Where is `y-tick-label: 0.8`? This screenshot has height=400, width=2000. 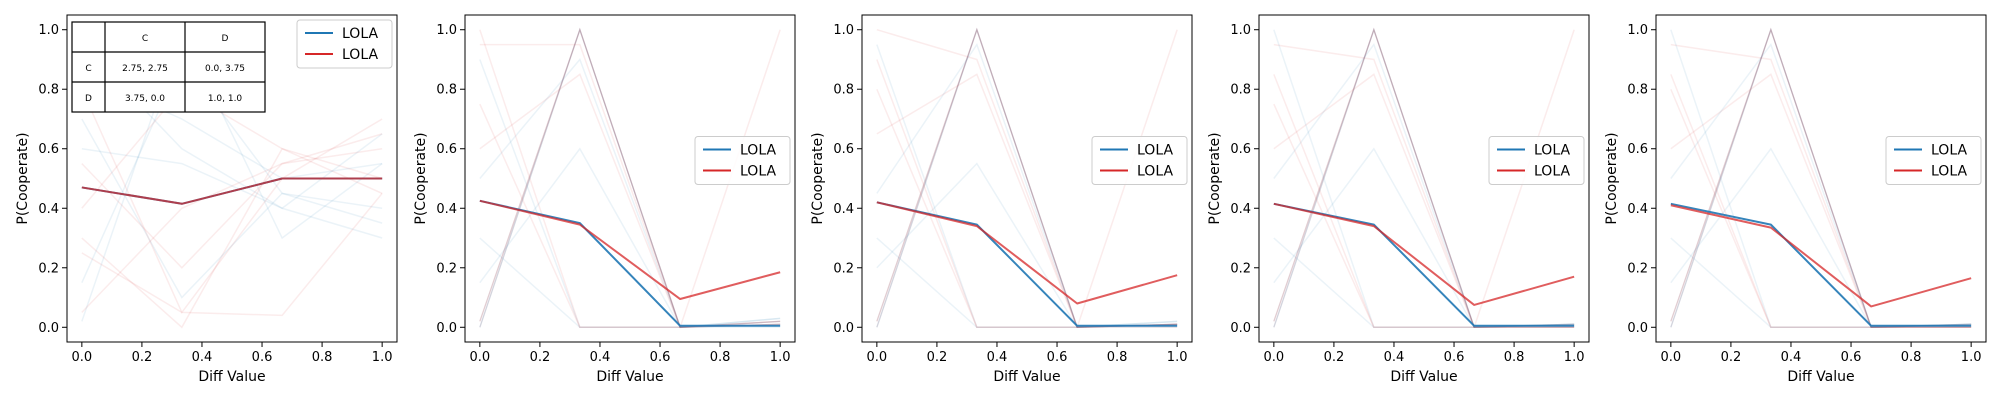 y-tick-label: 0.8 is located at coordinates (48, 90).